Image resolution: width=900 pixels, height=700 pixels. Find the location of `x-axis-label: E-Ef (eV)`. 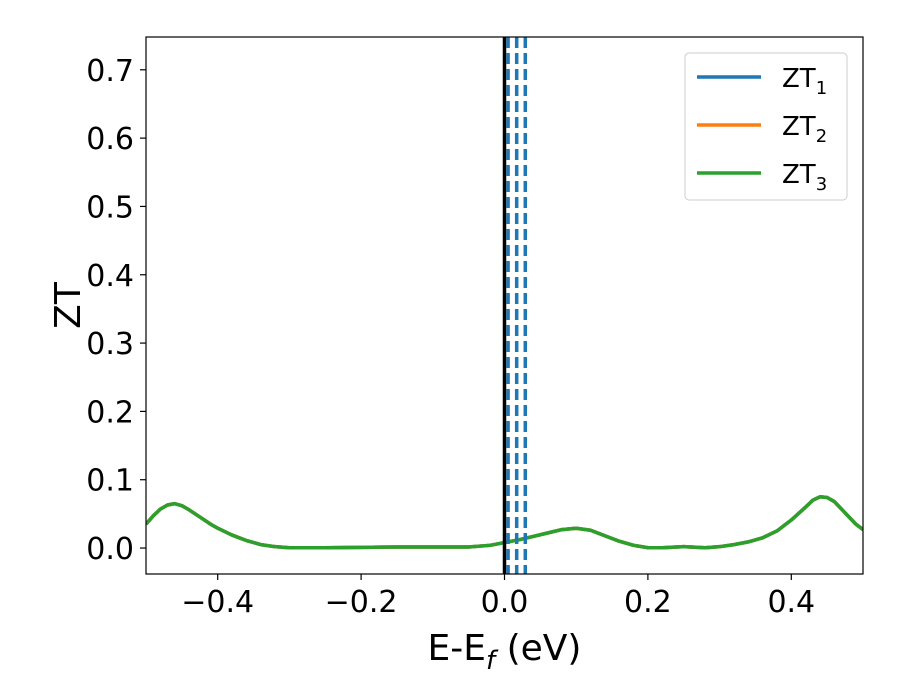

x-axis-label: E-Ef (eV) is located at coordinates (505, 652).